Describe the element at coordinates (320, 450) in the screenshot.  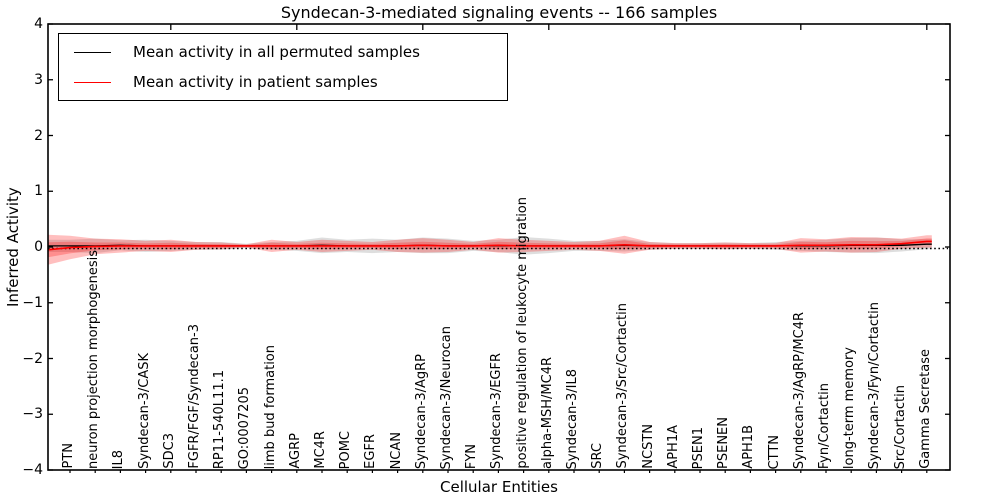
I see `x-tick-label: MC4R` at that location.